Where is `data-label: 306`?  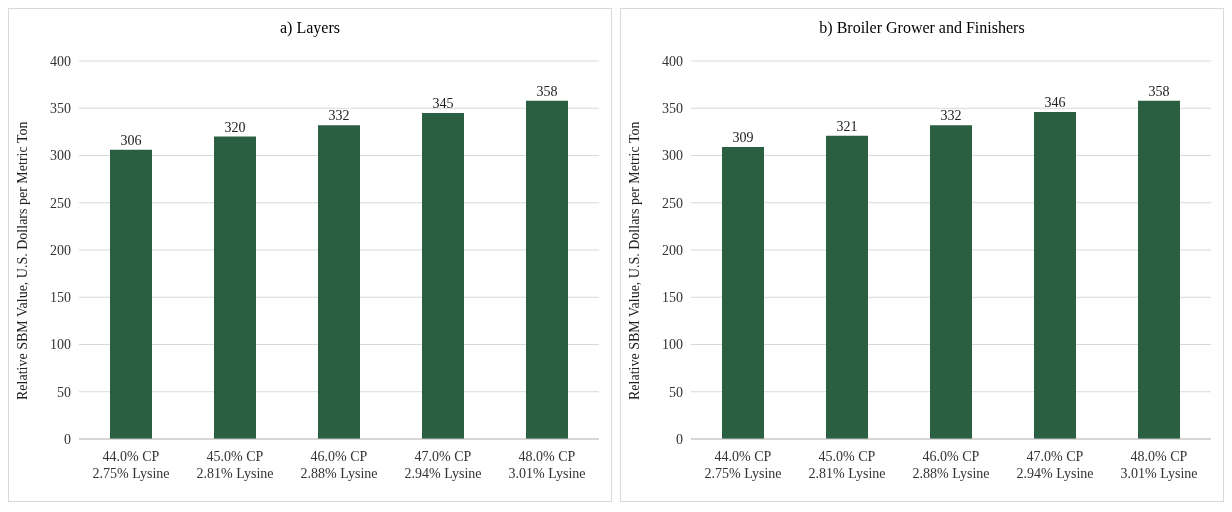 data-label: 306 is located at coordinates (131, 140).